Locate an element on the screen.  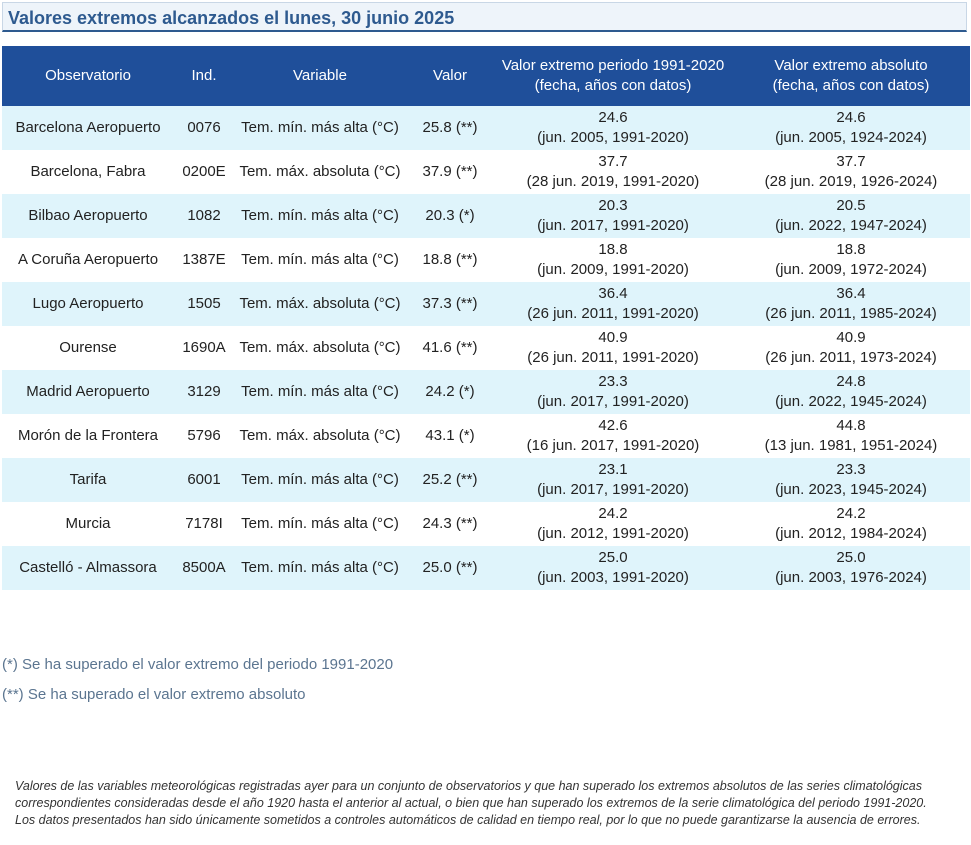
cell-observatorio: Madrid Aeropuerto is located at coordinates (88, 392).